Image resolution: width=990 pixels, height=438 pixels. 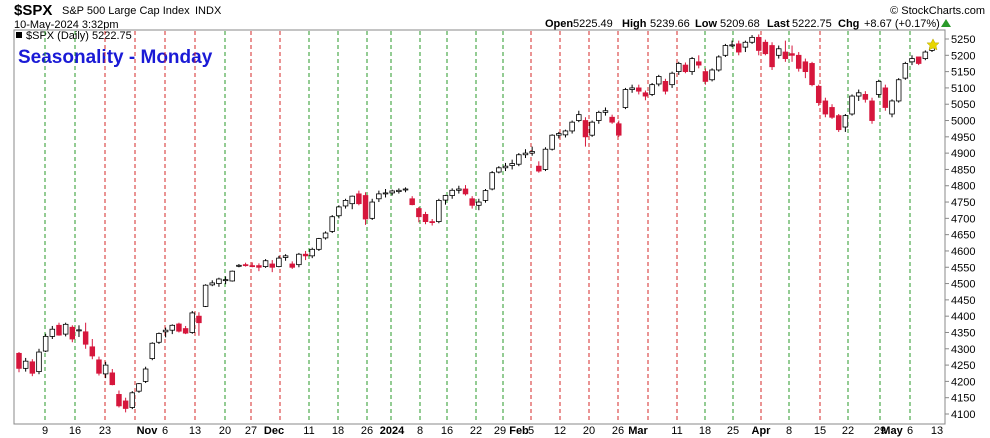 What do you see at coordinates (500, 431) in the screenshot?
I see `x-tick-label: 29` at bounding box center [500, 431].